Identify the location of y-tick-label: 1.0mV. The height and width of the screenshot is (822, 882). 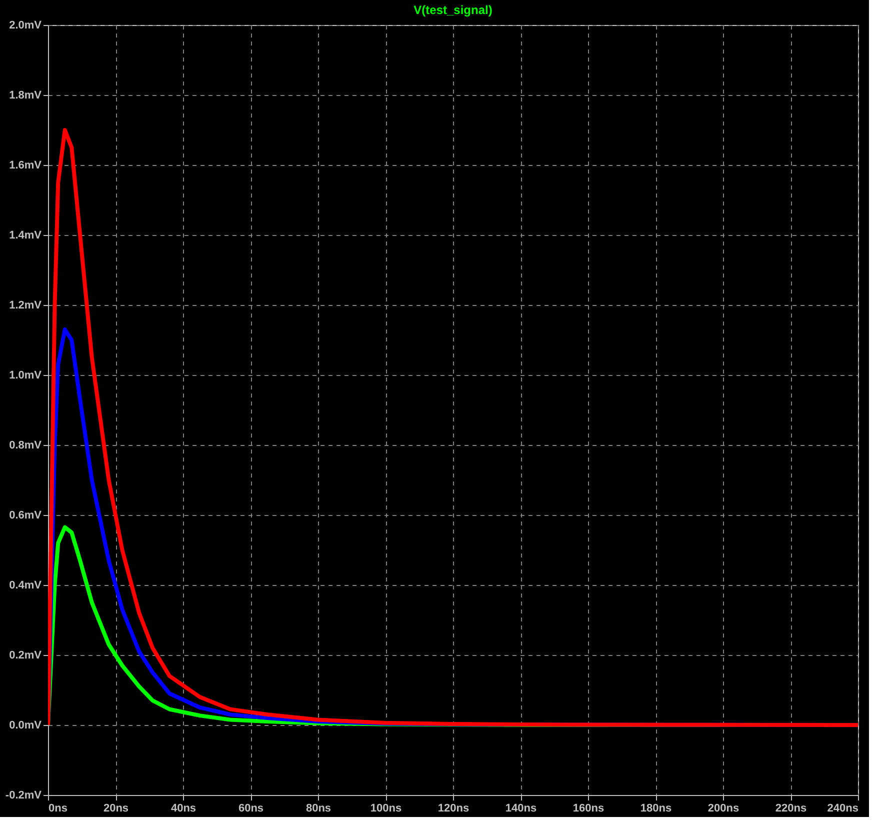
(25, 376).